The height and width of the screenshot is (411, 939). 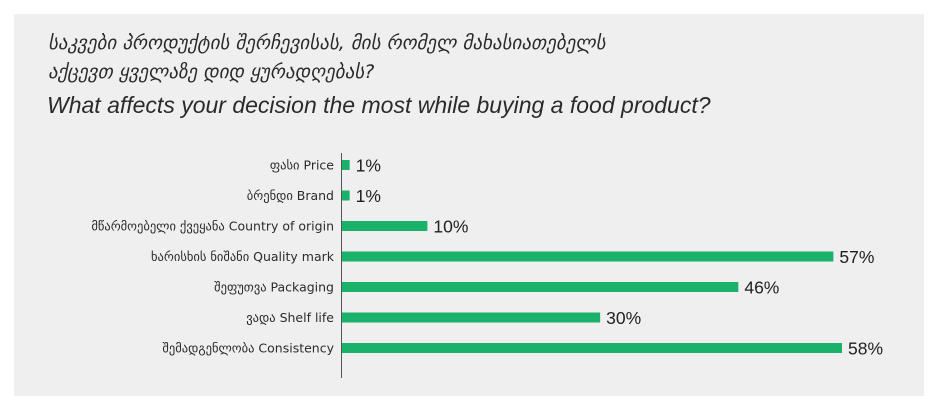 I want to click on value-label-6: 58%, so click(x=865, y=349).